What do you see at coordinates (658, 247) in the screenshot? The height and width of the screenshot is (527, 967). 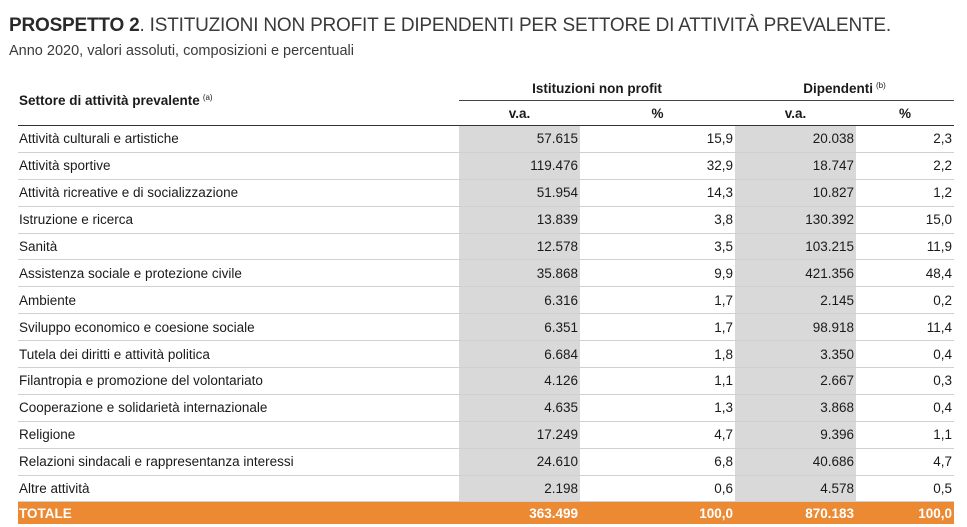 I see `cell-ist-pct: 3,5` at bounding box center [658, 247].